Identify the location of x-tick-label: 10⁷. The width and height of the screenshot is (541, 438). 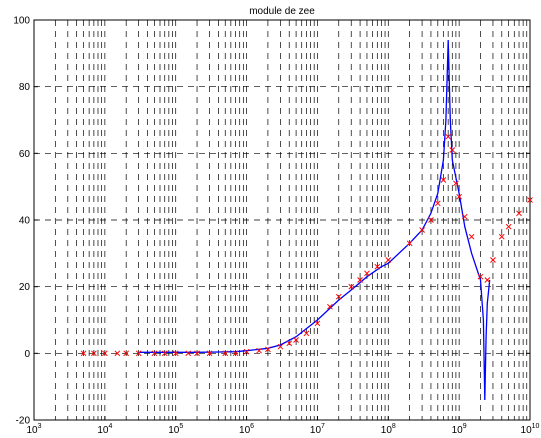
(317, 429).